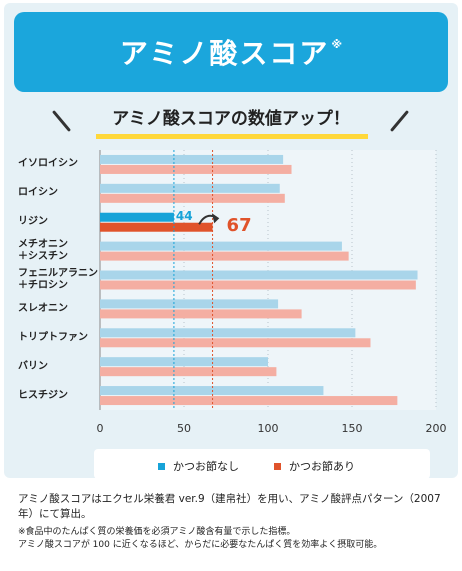  What do you see at coordinates (232, 136) in the screenshot?
I see `subtitle-highlight` at bounding box center [232, 136].